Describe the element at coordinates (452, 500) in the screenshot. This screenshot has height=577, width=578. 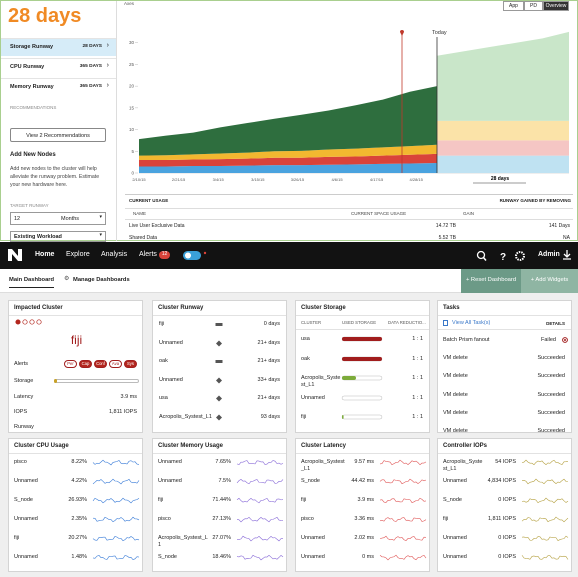
I see `row-label: S_node` at that location.